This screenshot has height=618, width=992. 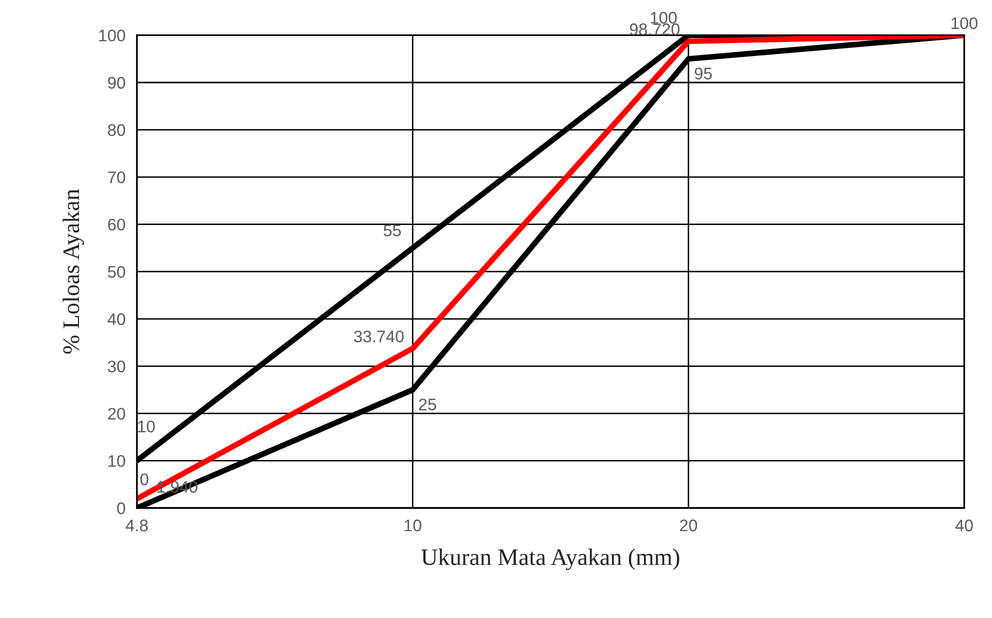 I want to click on x-axis-title: Ukuran Mata Ayakan (mm), so click(x=550, y=559).